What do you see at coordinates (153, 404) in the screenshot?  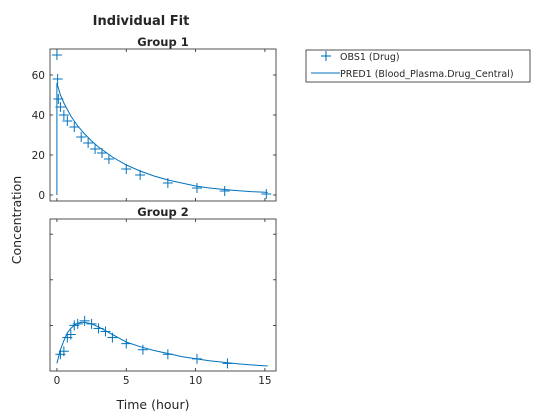 I see `x-axis-label: Time (hour)` at bounding box center [153, 404].